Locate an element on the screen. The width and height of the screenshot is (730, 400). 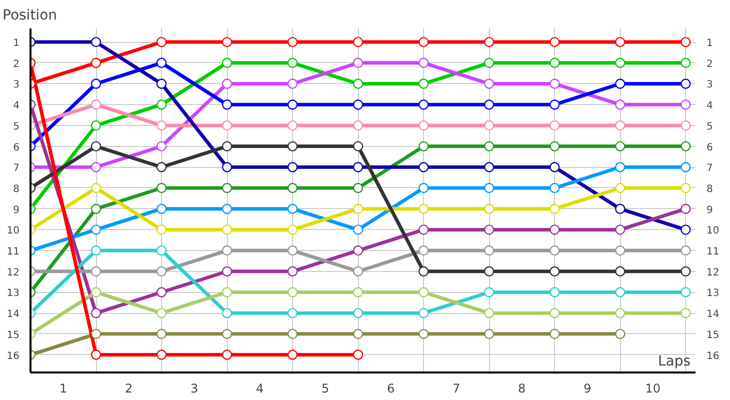
y2-tick-label: 1 is located at coordinates (709, 44).